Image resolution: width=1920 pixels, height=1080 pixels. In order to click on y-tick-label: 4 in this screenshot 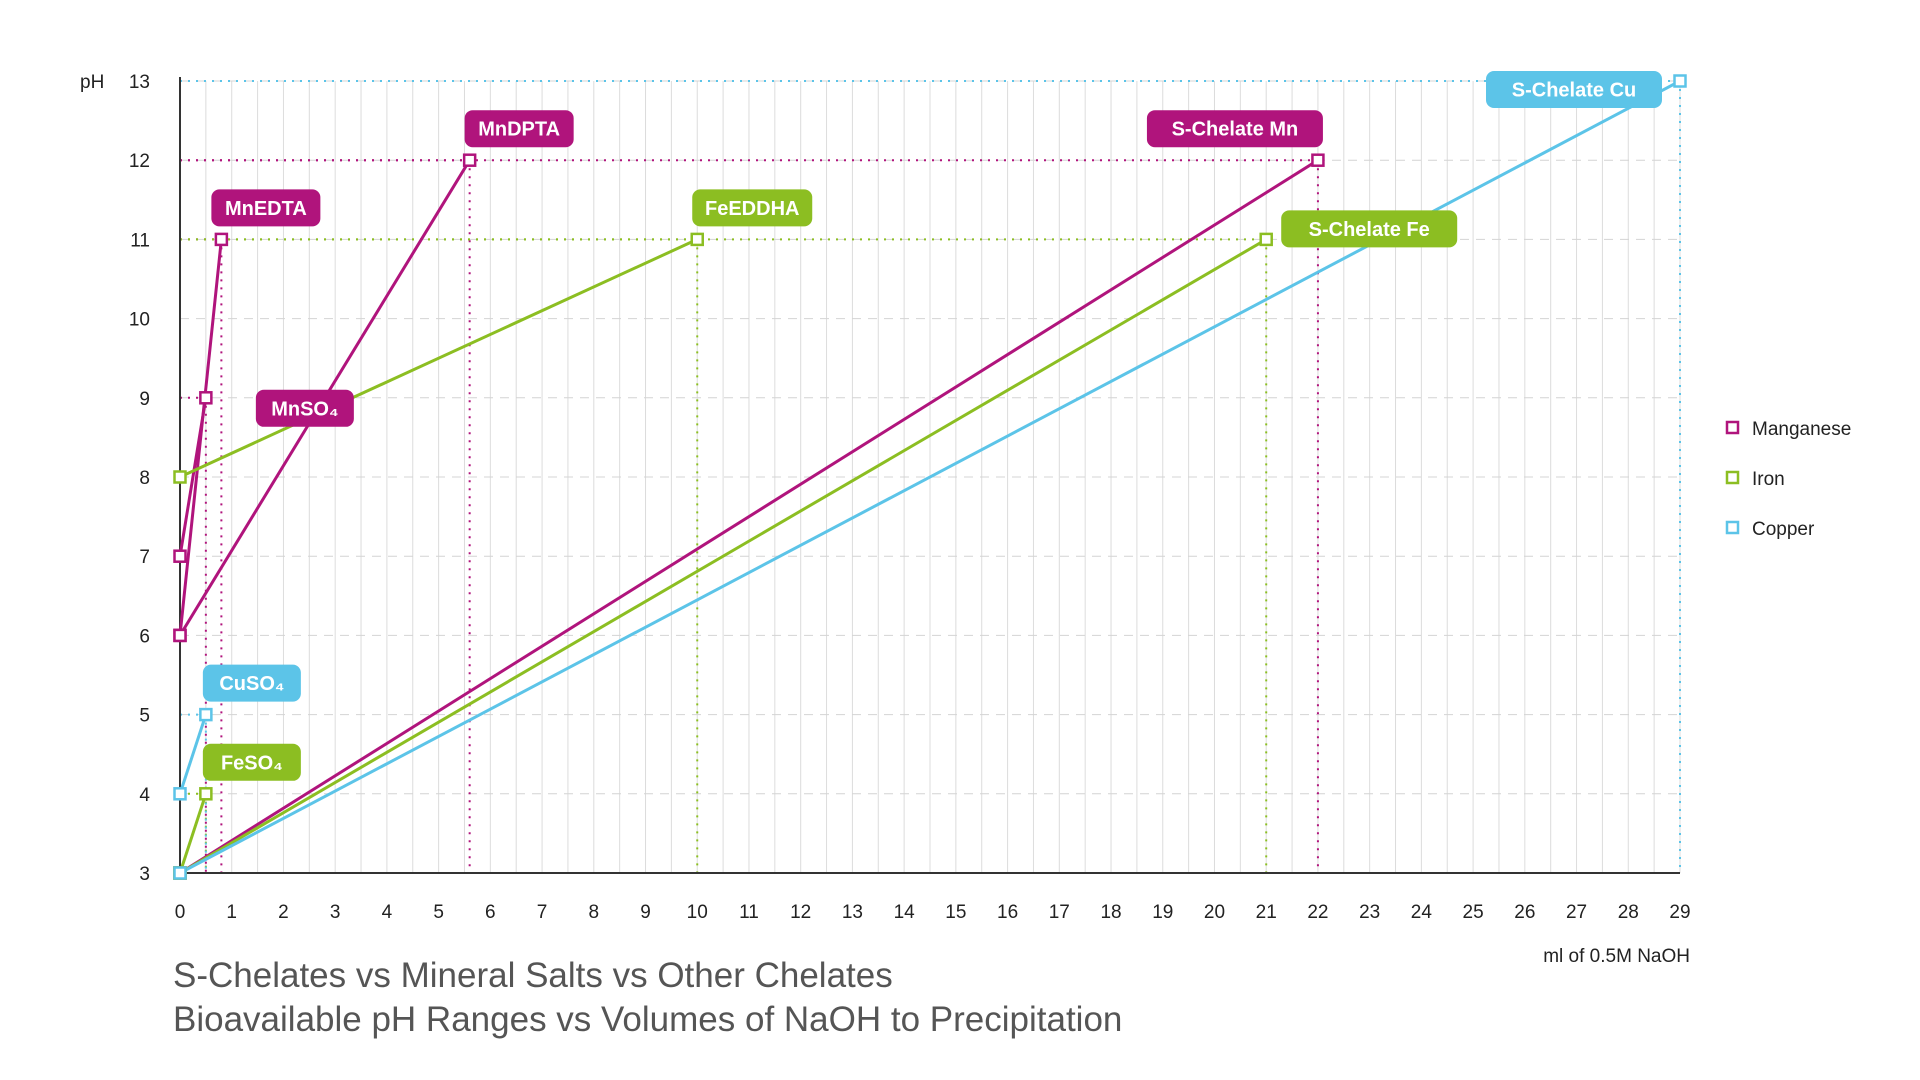, I will do `click(144, 795)`.